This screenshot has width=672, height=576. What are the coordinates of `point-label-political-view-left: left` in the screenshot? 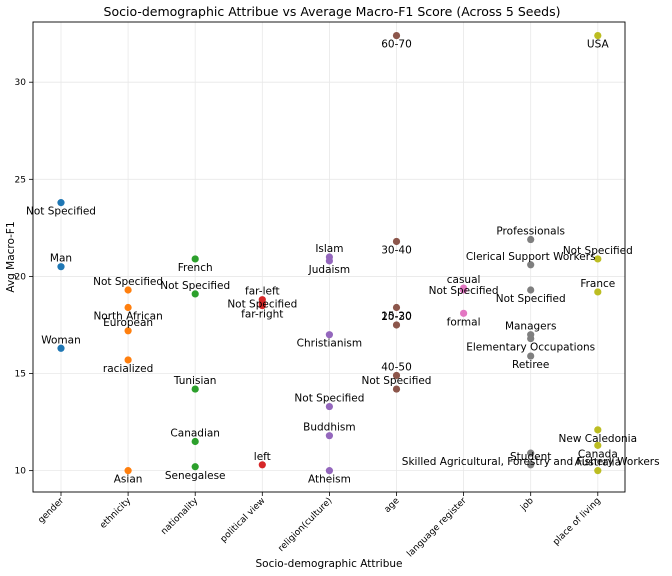 It's located at (262, 457).